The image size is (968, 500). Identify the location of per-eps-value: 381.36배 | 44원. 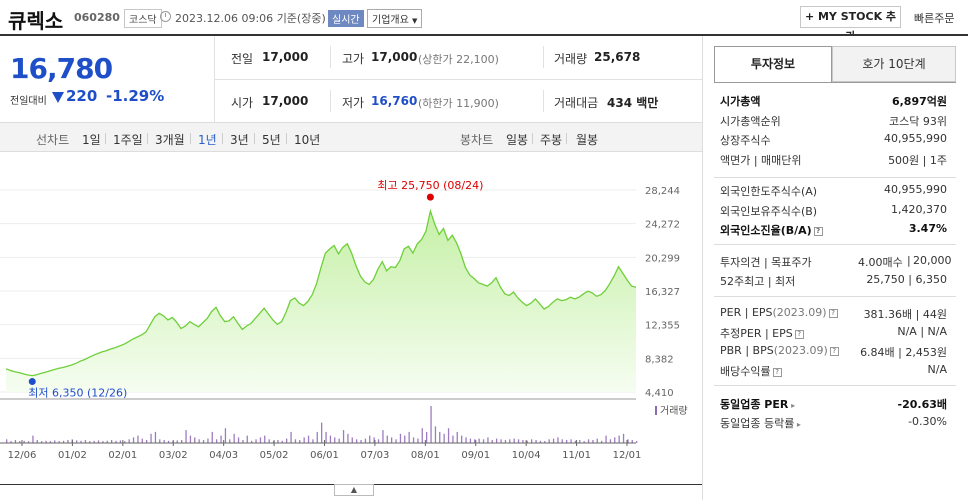
(905, 314).